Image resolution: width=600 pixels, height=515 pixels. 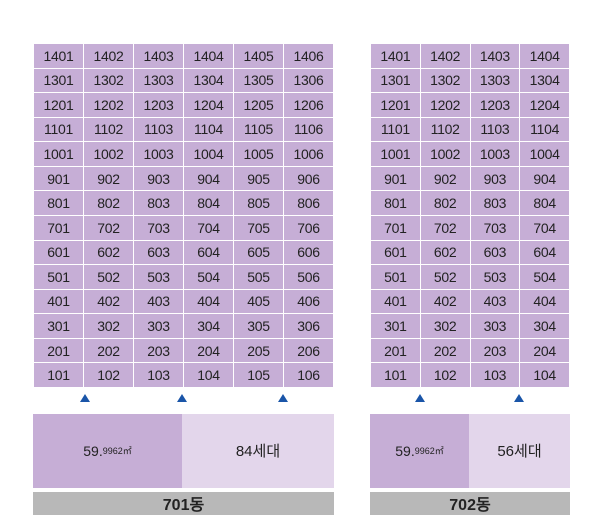 I want to click on unit-cell: 906, so click(x=308, y=178).